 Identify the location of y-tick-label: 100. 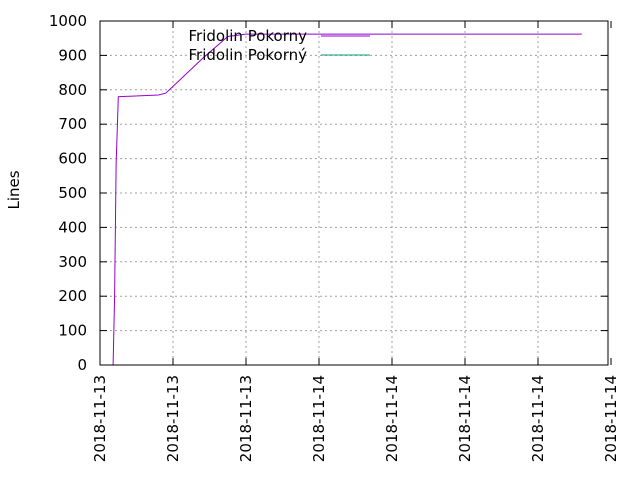
(72, 331).